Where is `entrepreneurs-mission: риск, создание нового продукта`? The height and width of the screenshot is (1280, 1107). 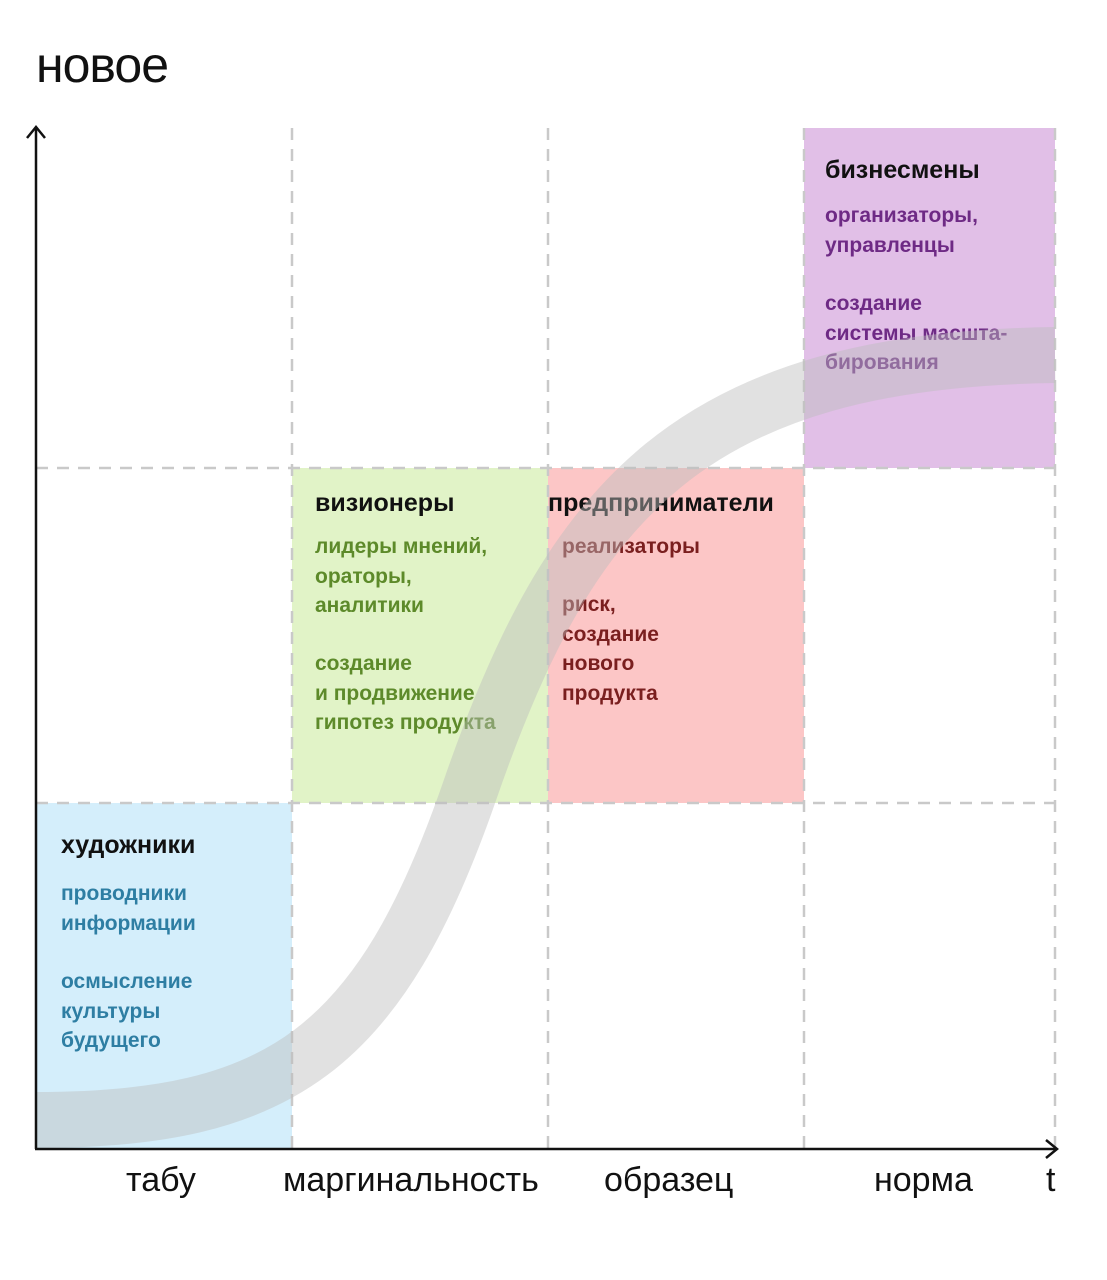
entrepreneurs-mission: риск, создание нового продукта is located at coordinates (610, 649).